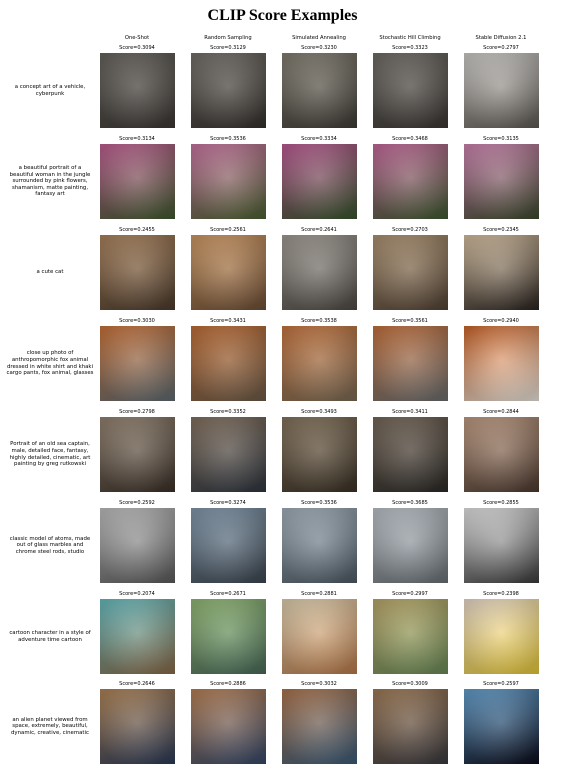 The image size is (565, 777). I want to click on column-header: One-Shot, so click(137, 38).